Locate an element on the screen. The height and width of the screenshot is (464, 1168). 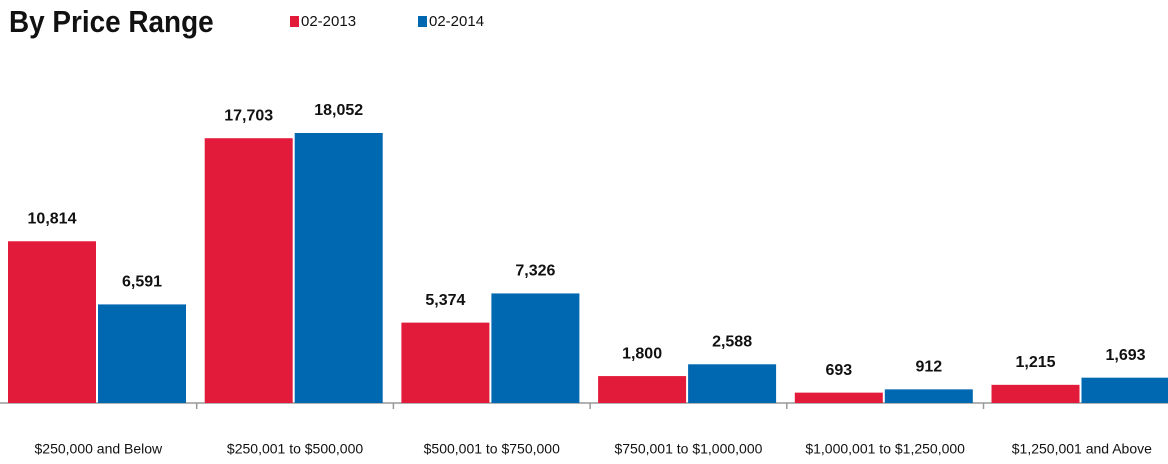
data-label: 1,693 is located at coordinates (1125, 355).